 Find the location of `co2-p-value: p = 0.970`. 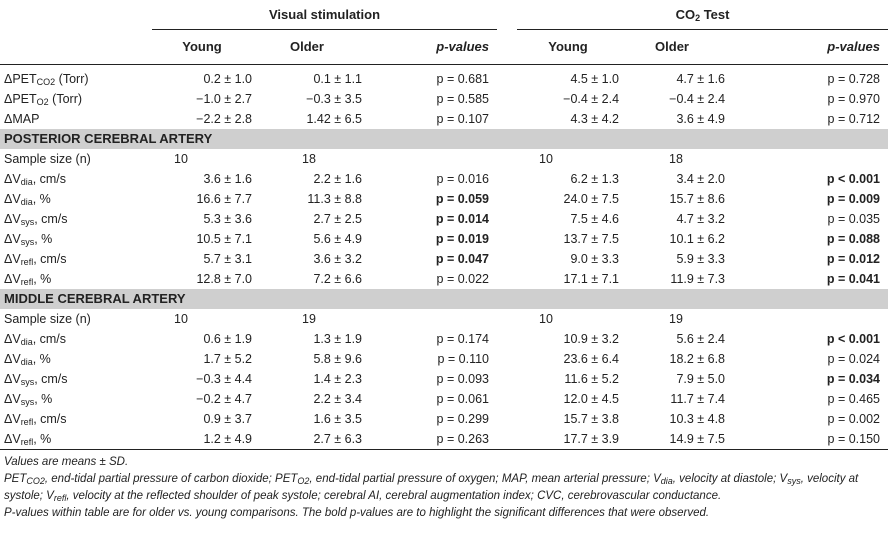

co2-p-value: p = 0.970 is located at coordinates (854, 99).